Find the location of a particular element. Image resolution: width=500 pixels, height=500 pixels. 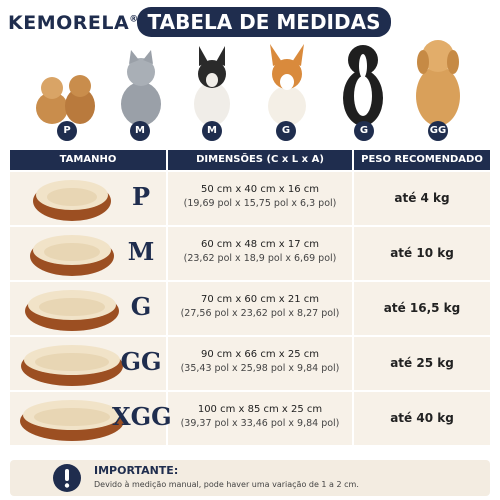

note-title: IMPORTANTE: is located at coordinates (136, 470).